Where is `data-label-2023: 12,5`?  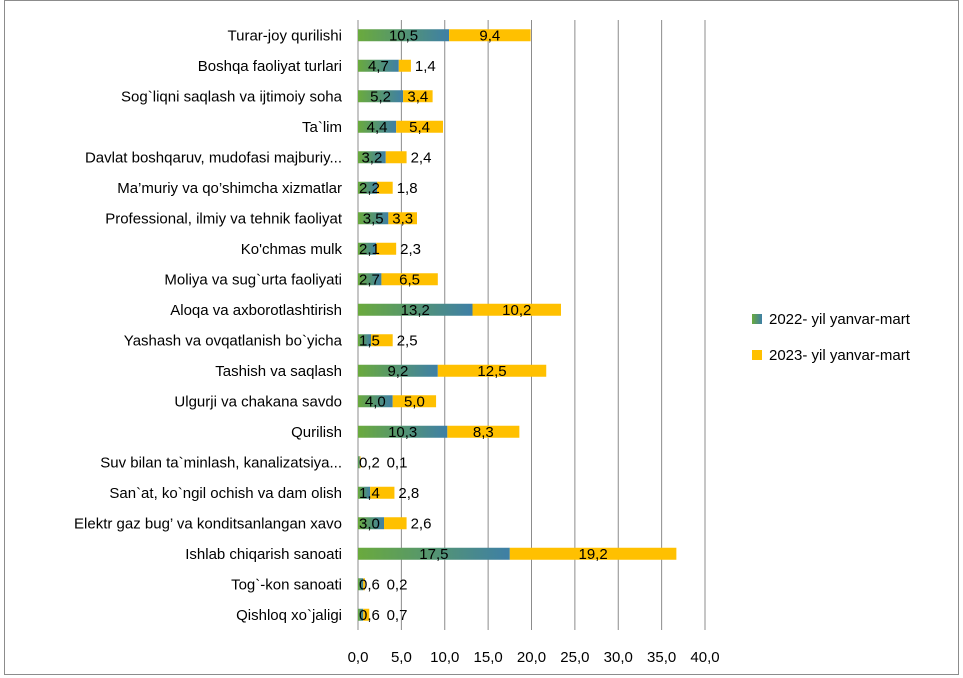
data-label-2023: 12,5 is located at coordinates (491, 371).